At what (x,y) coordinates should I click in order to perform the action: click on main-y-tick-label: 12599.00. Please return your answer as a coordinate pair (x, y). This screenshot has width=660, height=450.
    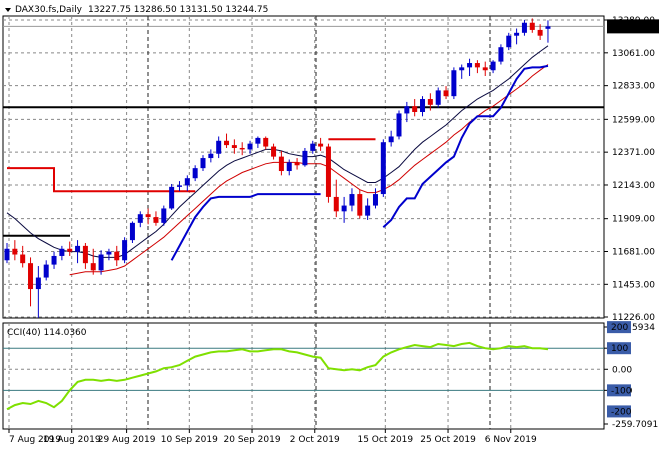
    Looking at the image, I should click on (633, 120).